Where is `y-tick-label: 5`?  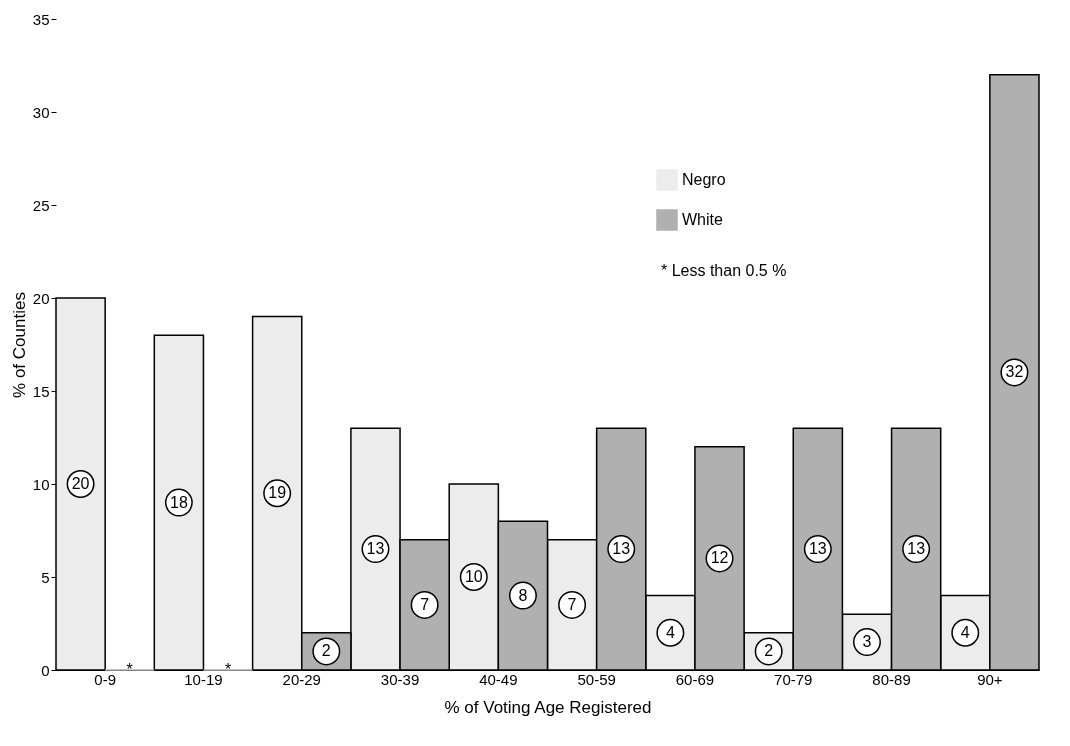
y-tick-label: 5 is located at coordinates (45, 577).